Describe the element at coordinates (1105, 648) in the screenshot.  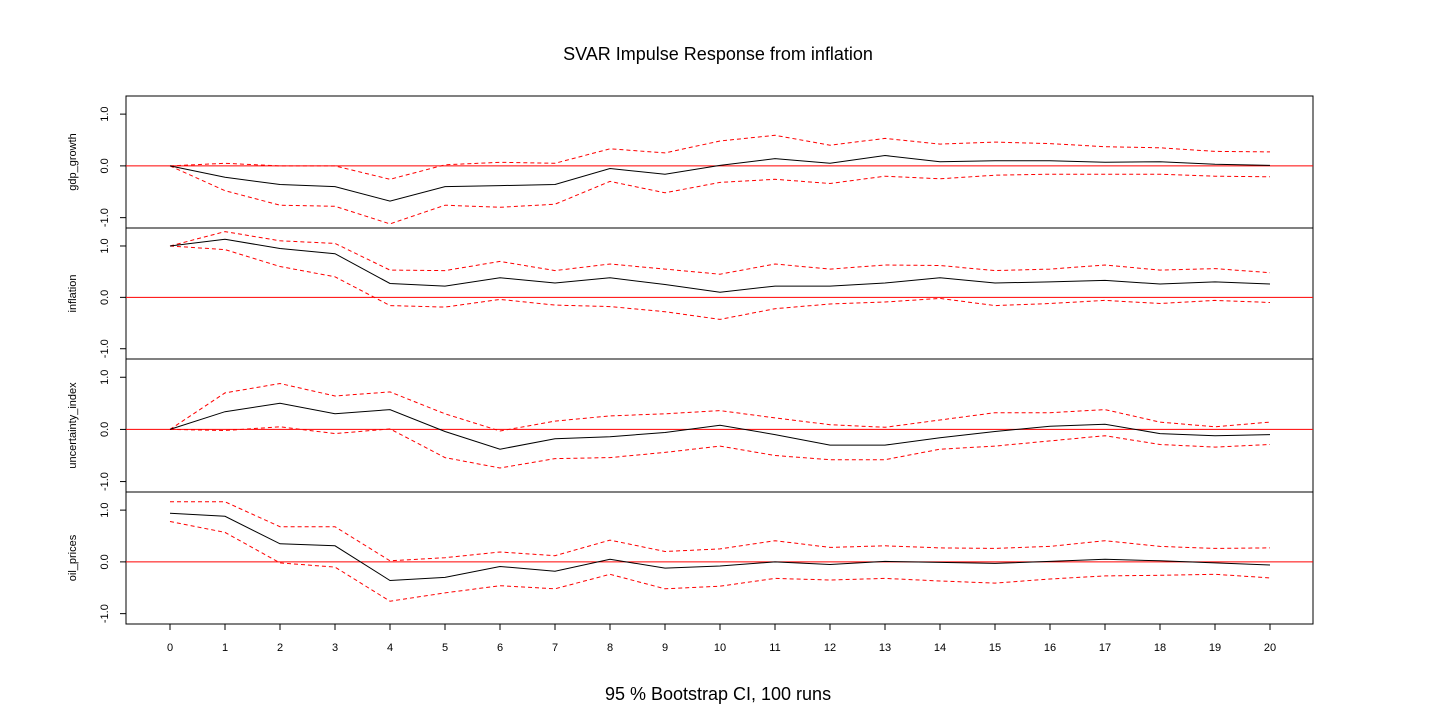
I see `x-tick-label: 17` at that location.